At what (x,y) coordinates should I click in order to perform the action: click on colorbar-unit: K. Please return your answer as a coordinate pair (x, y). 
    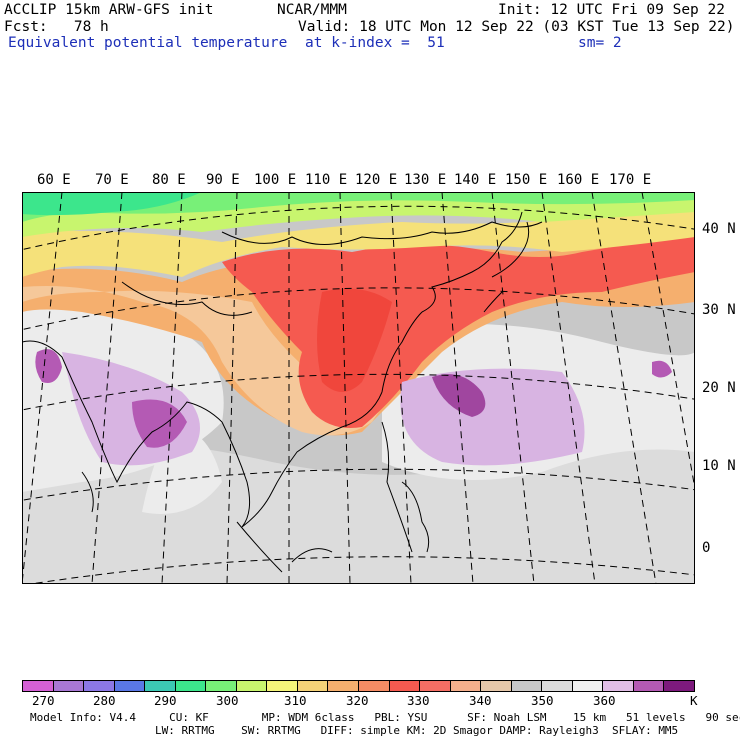
    Looking at the image, I should click on (694, 700).